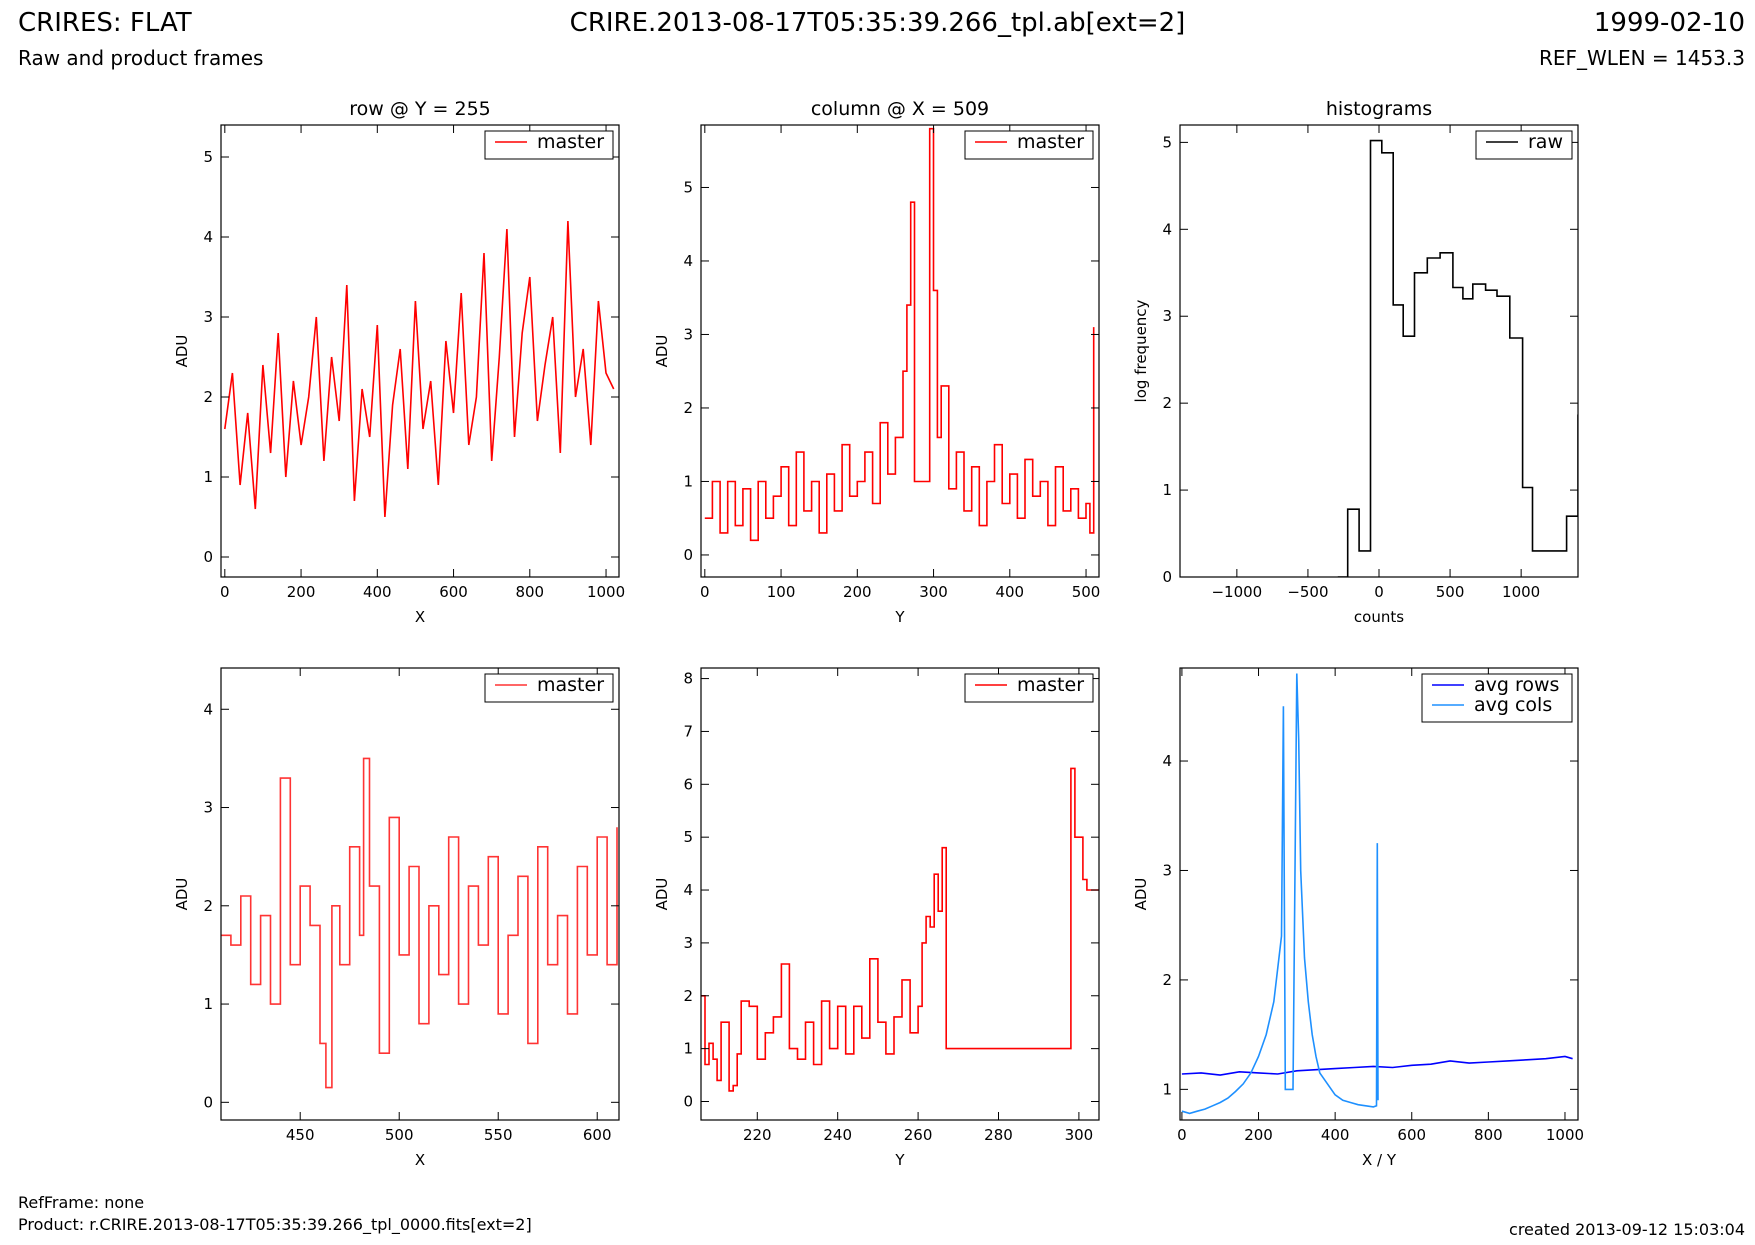 The image size is (1755, 1245). What do you see at coordinates (182, 894) in the screenshot?
I see `row-zoom-plot-ylabel: ADU` at bounding box center [182, 894].